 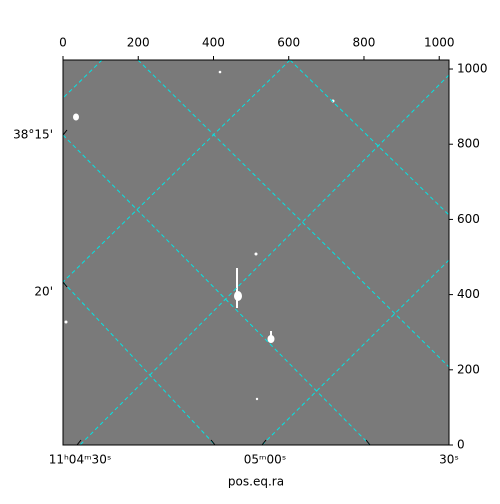 What do you see at coordinates (138, 43) in the screenshot?
I see `x-tick-label: 200` at bounding box center [138, 43].